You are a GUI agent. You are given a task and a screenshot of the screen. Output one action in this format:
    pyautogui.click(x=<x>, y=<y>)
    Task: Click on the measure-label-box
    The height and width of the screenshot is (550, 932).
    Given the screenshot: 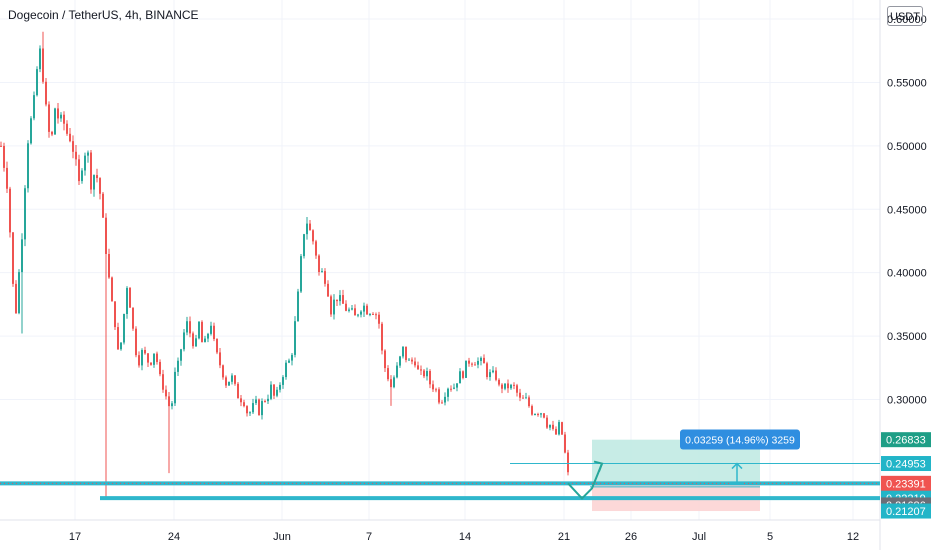 What is the action you would take?
    pyautogui.click(x=740, y=439)
    